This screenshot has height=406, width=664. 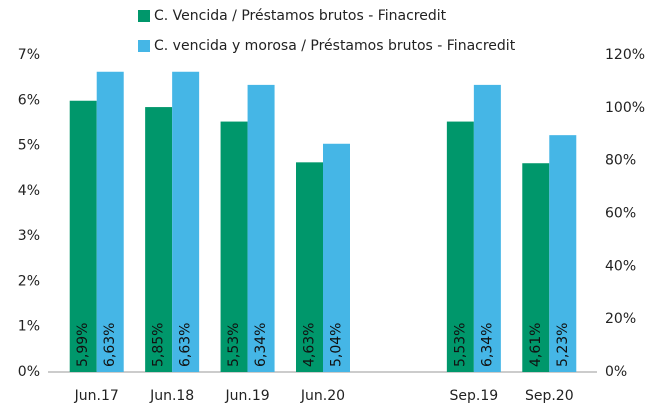 What do you see at coordinates (620, 266) in the screenshot?
I see `y2-tick-label: 40%` at bounding box center [620, 266].